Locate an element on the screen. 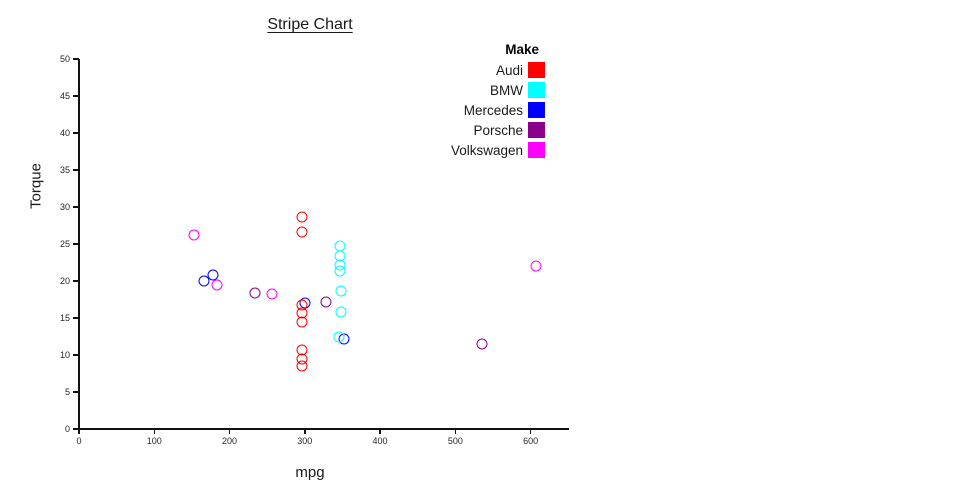 The width and height of the screenshot is (960, 500). legend-label: Porsche is located at coordinates (498, 130).